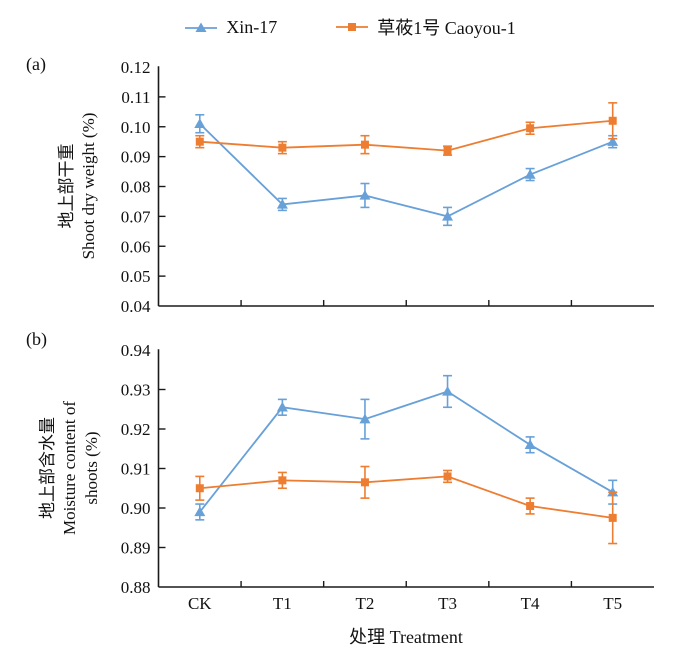 The height and width of the screenshot is (660, 700). Describe the element at coordinates (201, 27) in the screenshot. I see `triangle-marker-icon` at that location.